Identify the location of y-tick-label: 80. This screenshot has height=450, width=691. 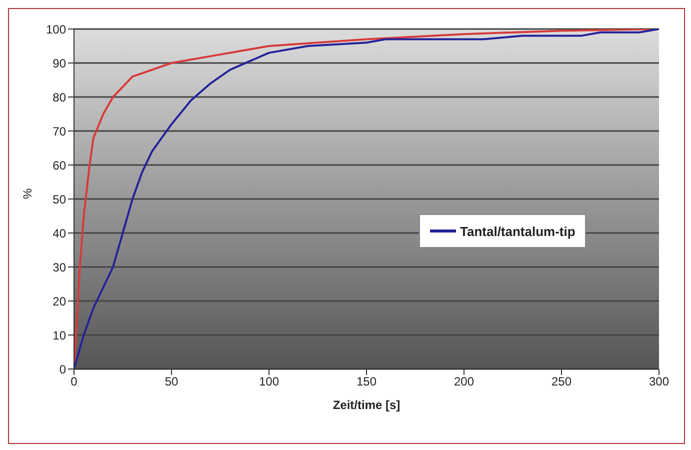
(59, 97).